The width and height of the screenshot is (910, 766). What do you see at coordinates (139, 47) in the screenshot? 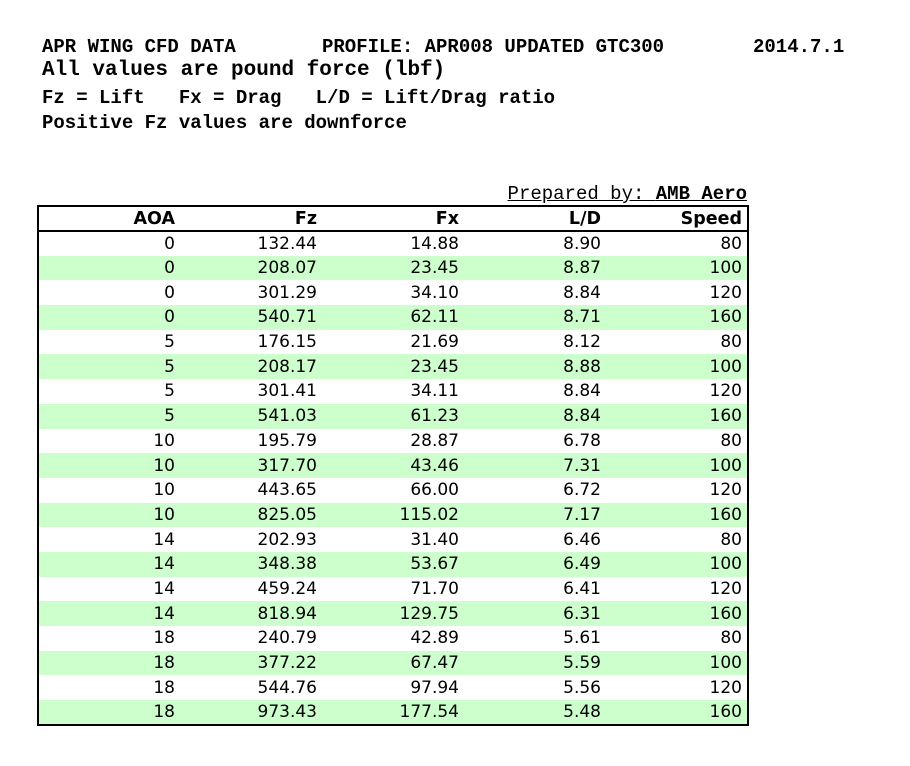
I see `report-title: APR WING CFD DATA` at bounding box center [139, 47].